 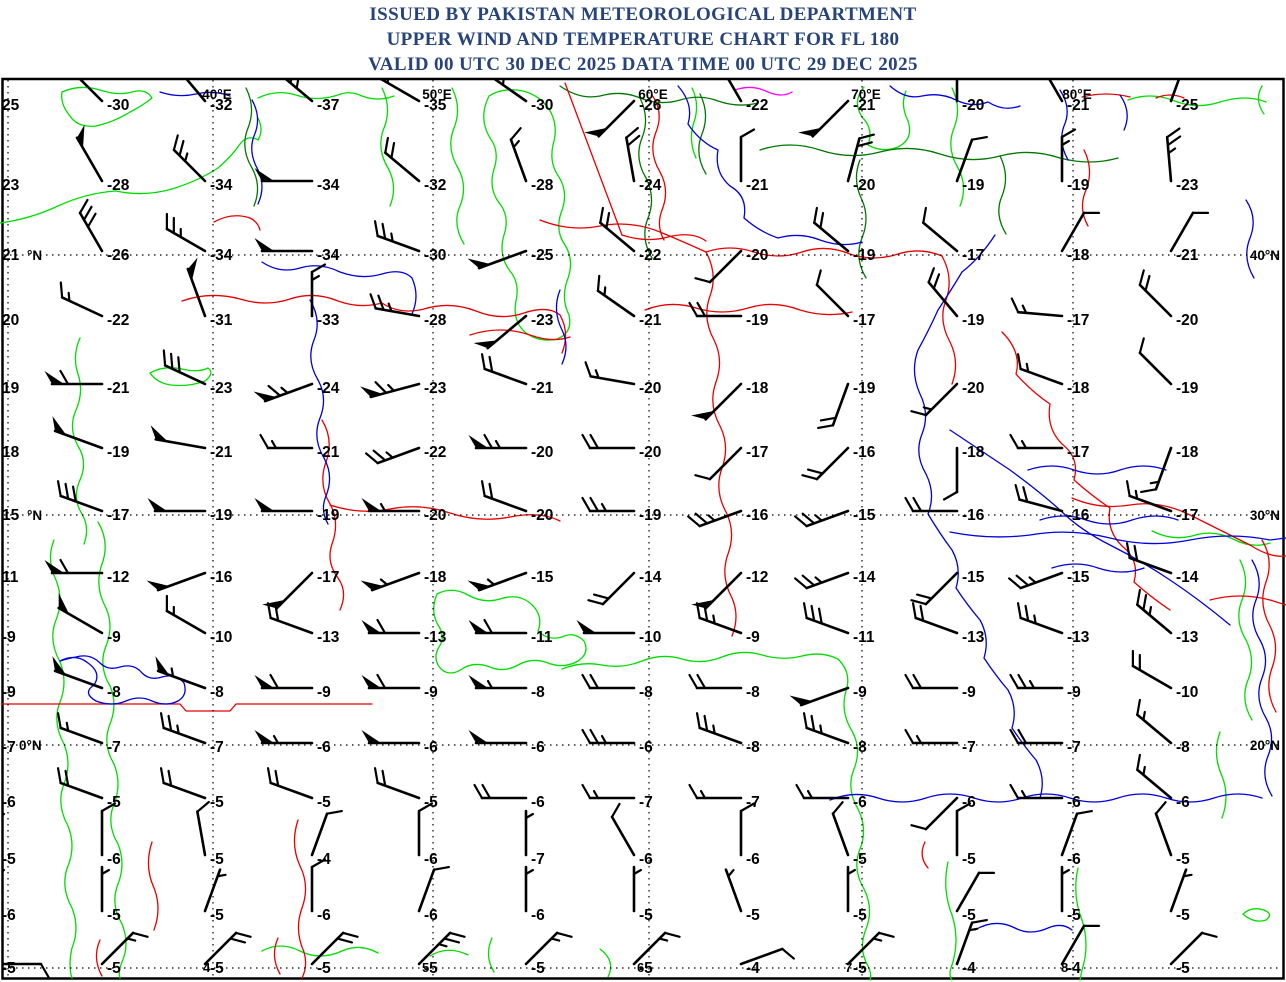 What do you see at coordinates (969, 968) in the screenshot?
I see `station-temperature: -4` at bounding box center [969, 968].